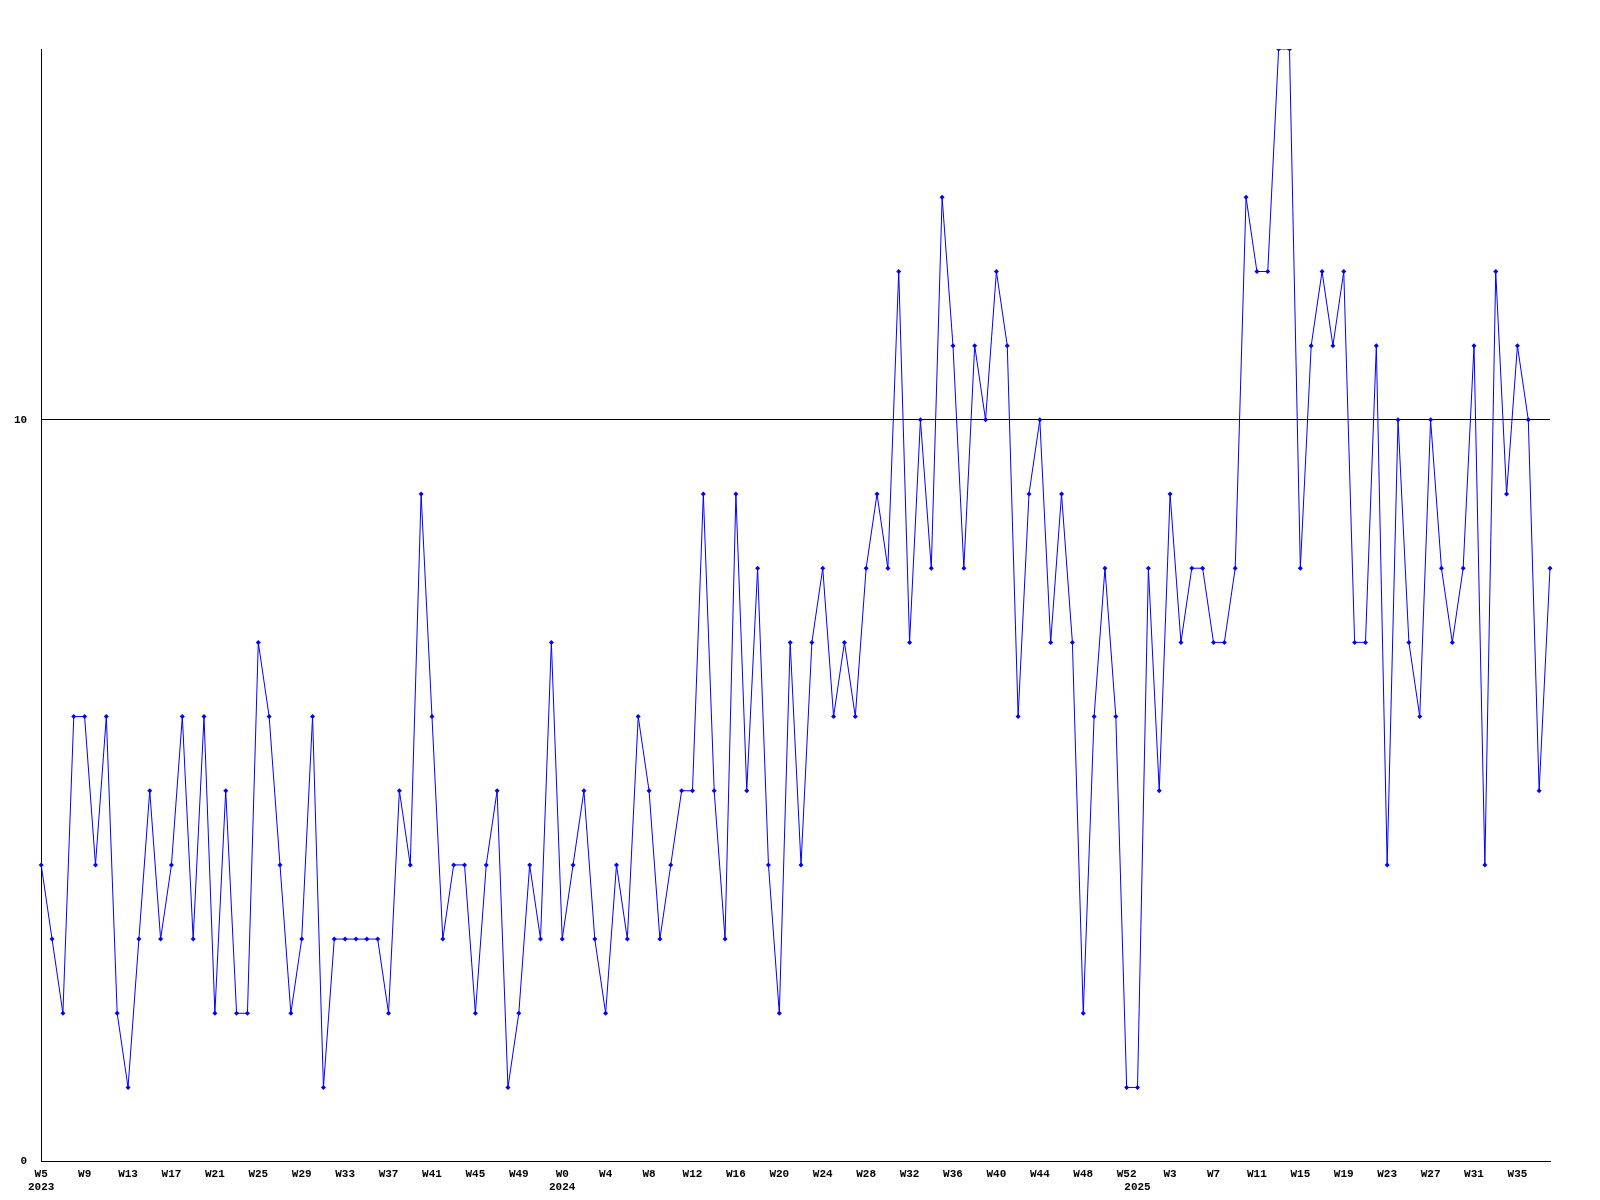 The height and width of the screenshot is (1200, 1600). What do you see at coordinates (649, 1173) in the screenshot?
I see `x-tick-label: W8` at bounding box center [649, 1173].